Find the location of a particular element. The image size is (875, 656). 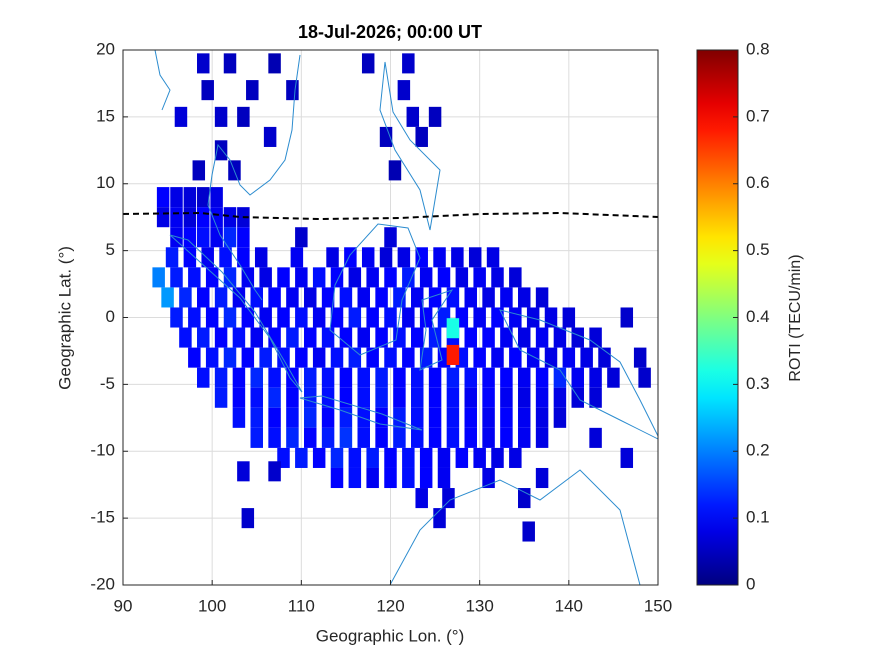

colorbar-tick-label: 0 is located at coordinates (750, 583).